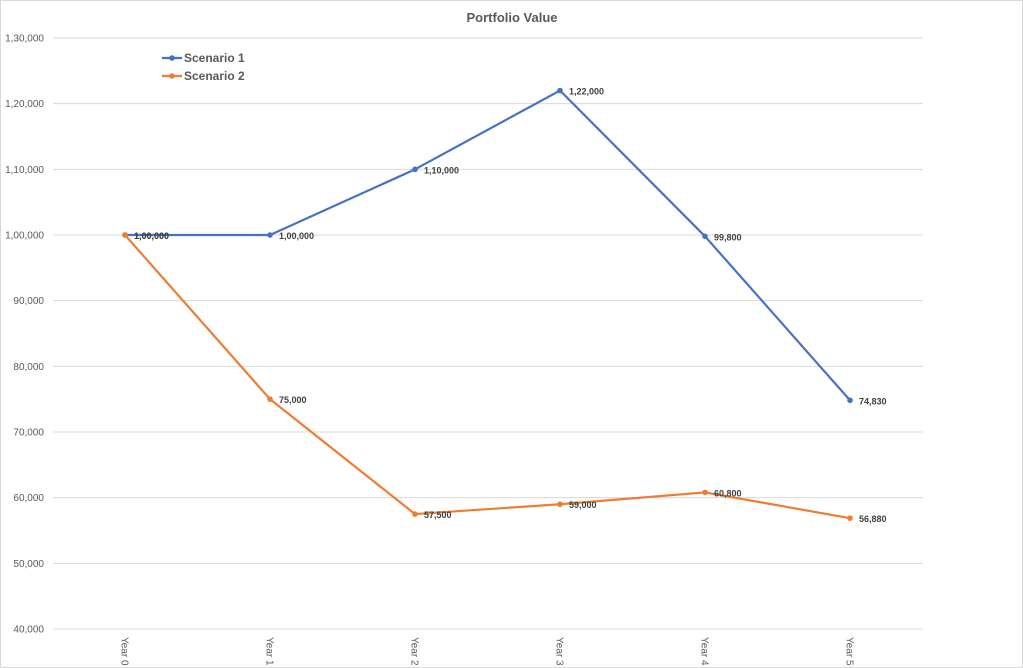  I want to click on x-tick-label: Year 3, so click(559, 651).